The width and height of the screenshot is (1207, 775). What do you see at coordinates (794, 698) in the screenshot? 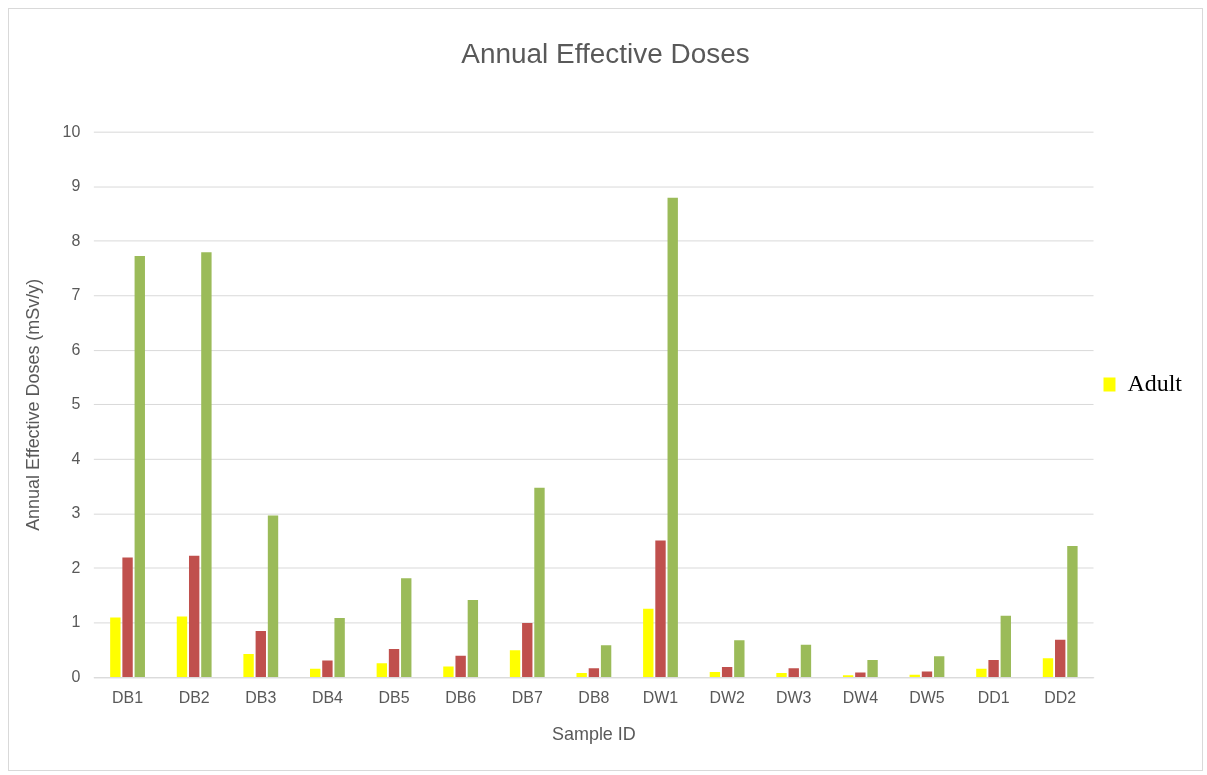
I see `x-tick-label: DW3` at bounding box center [794, 698].